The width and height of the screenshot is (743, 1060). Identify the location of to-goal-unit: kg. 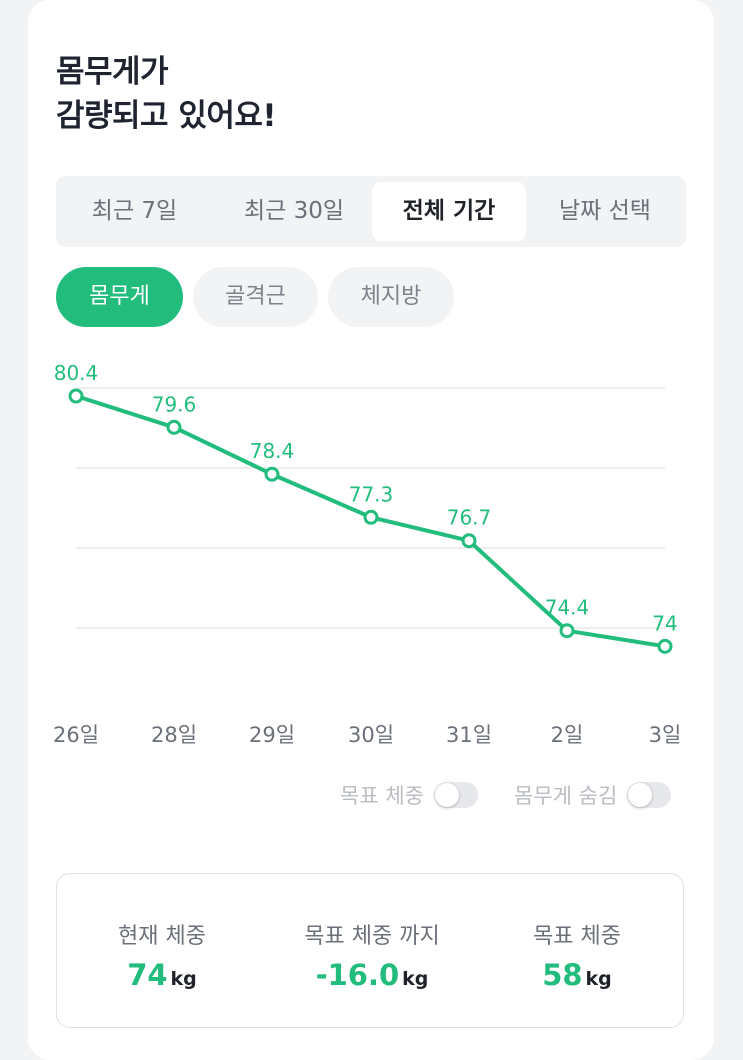
(415, 979).